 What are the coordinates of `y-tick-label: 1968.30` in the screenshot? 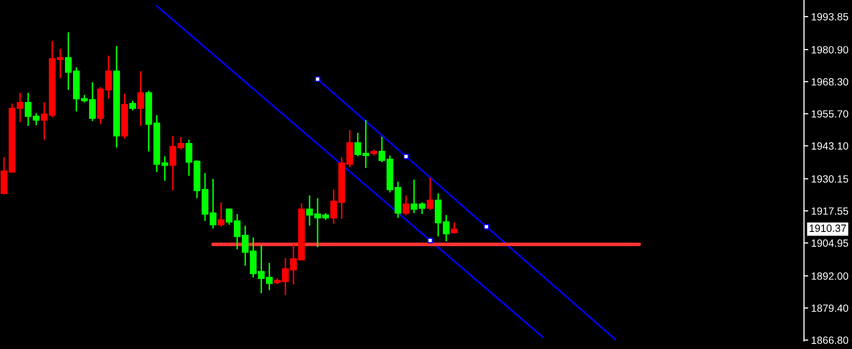 It's located at (830, 82).